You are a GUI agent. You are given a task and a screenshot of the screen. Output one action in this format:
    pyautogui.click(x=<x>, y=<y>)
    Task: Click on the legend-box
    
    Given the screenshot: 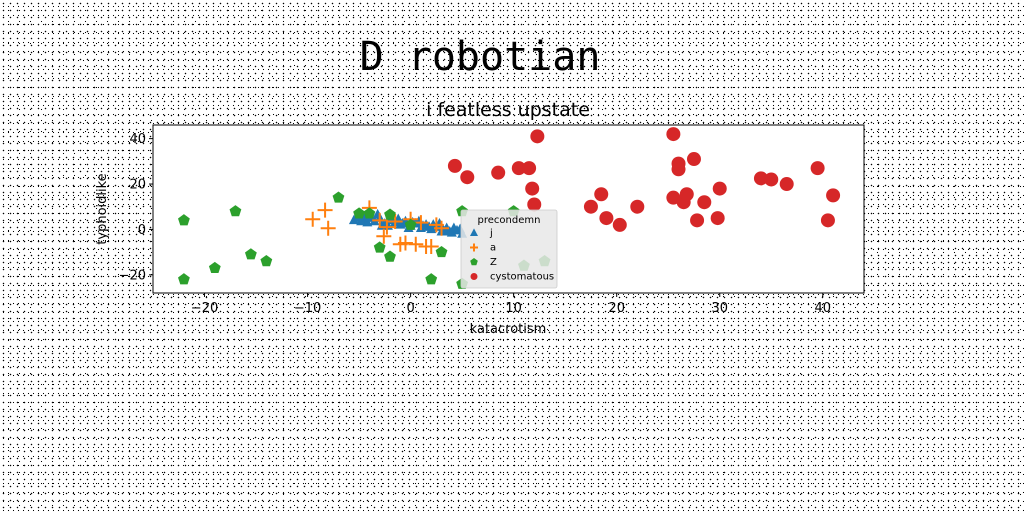 What is the action you would take?
    pyautogui.click(x=509, y=249)
    